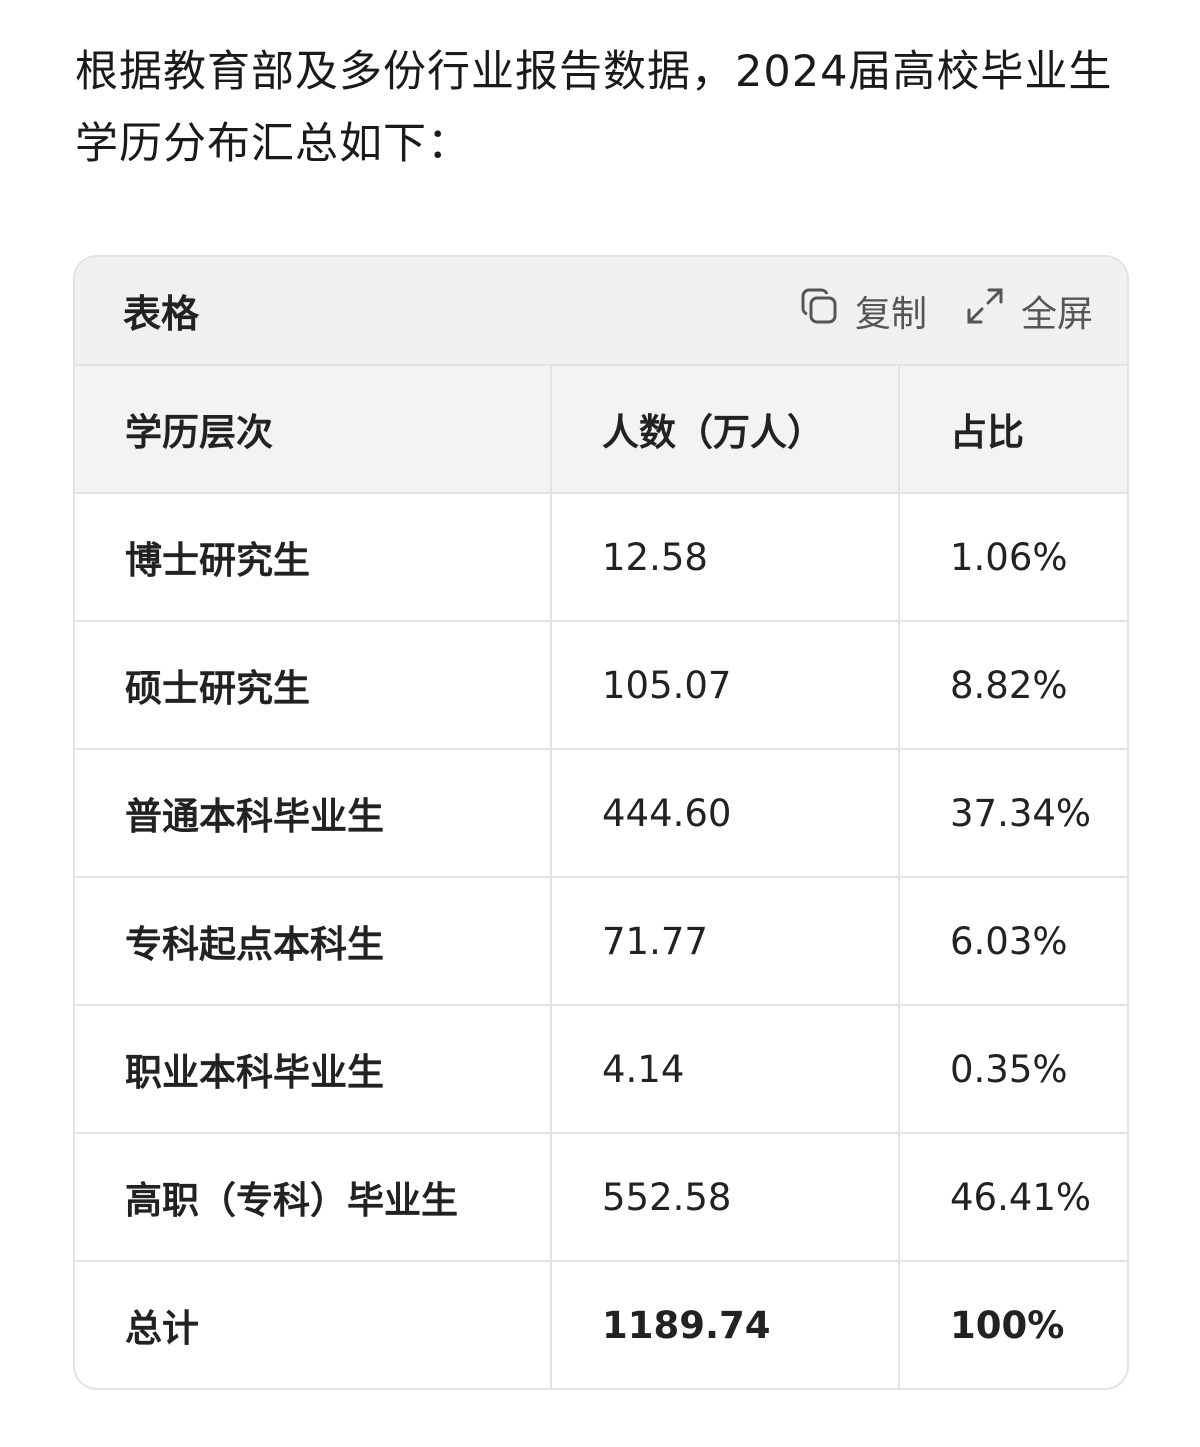 This screenshot has height=1447, width=1200. Describe the element at coordinates (313, 941) in the screenshot. I see `level-cell: 专科起点本科生` at that location.